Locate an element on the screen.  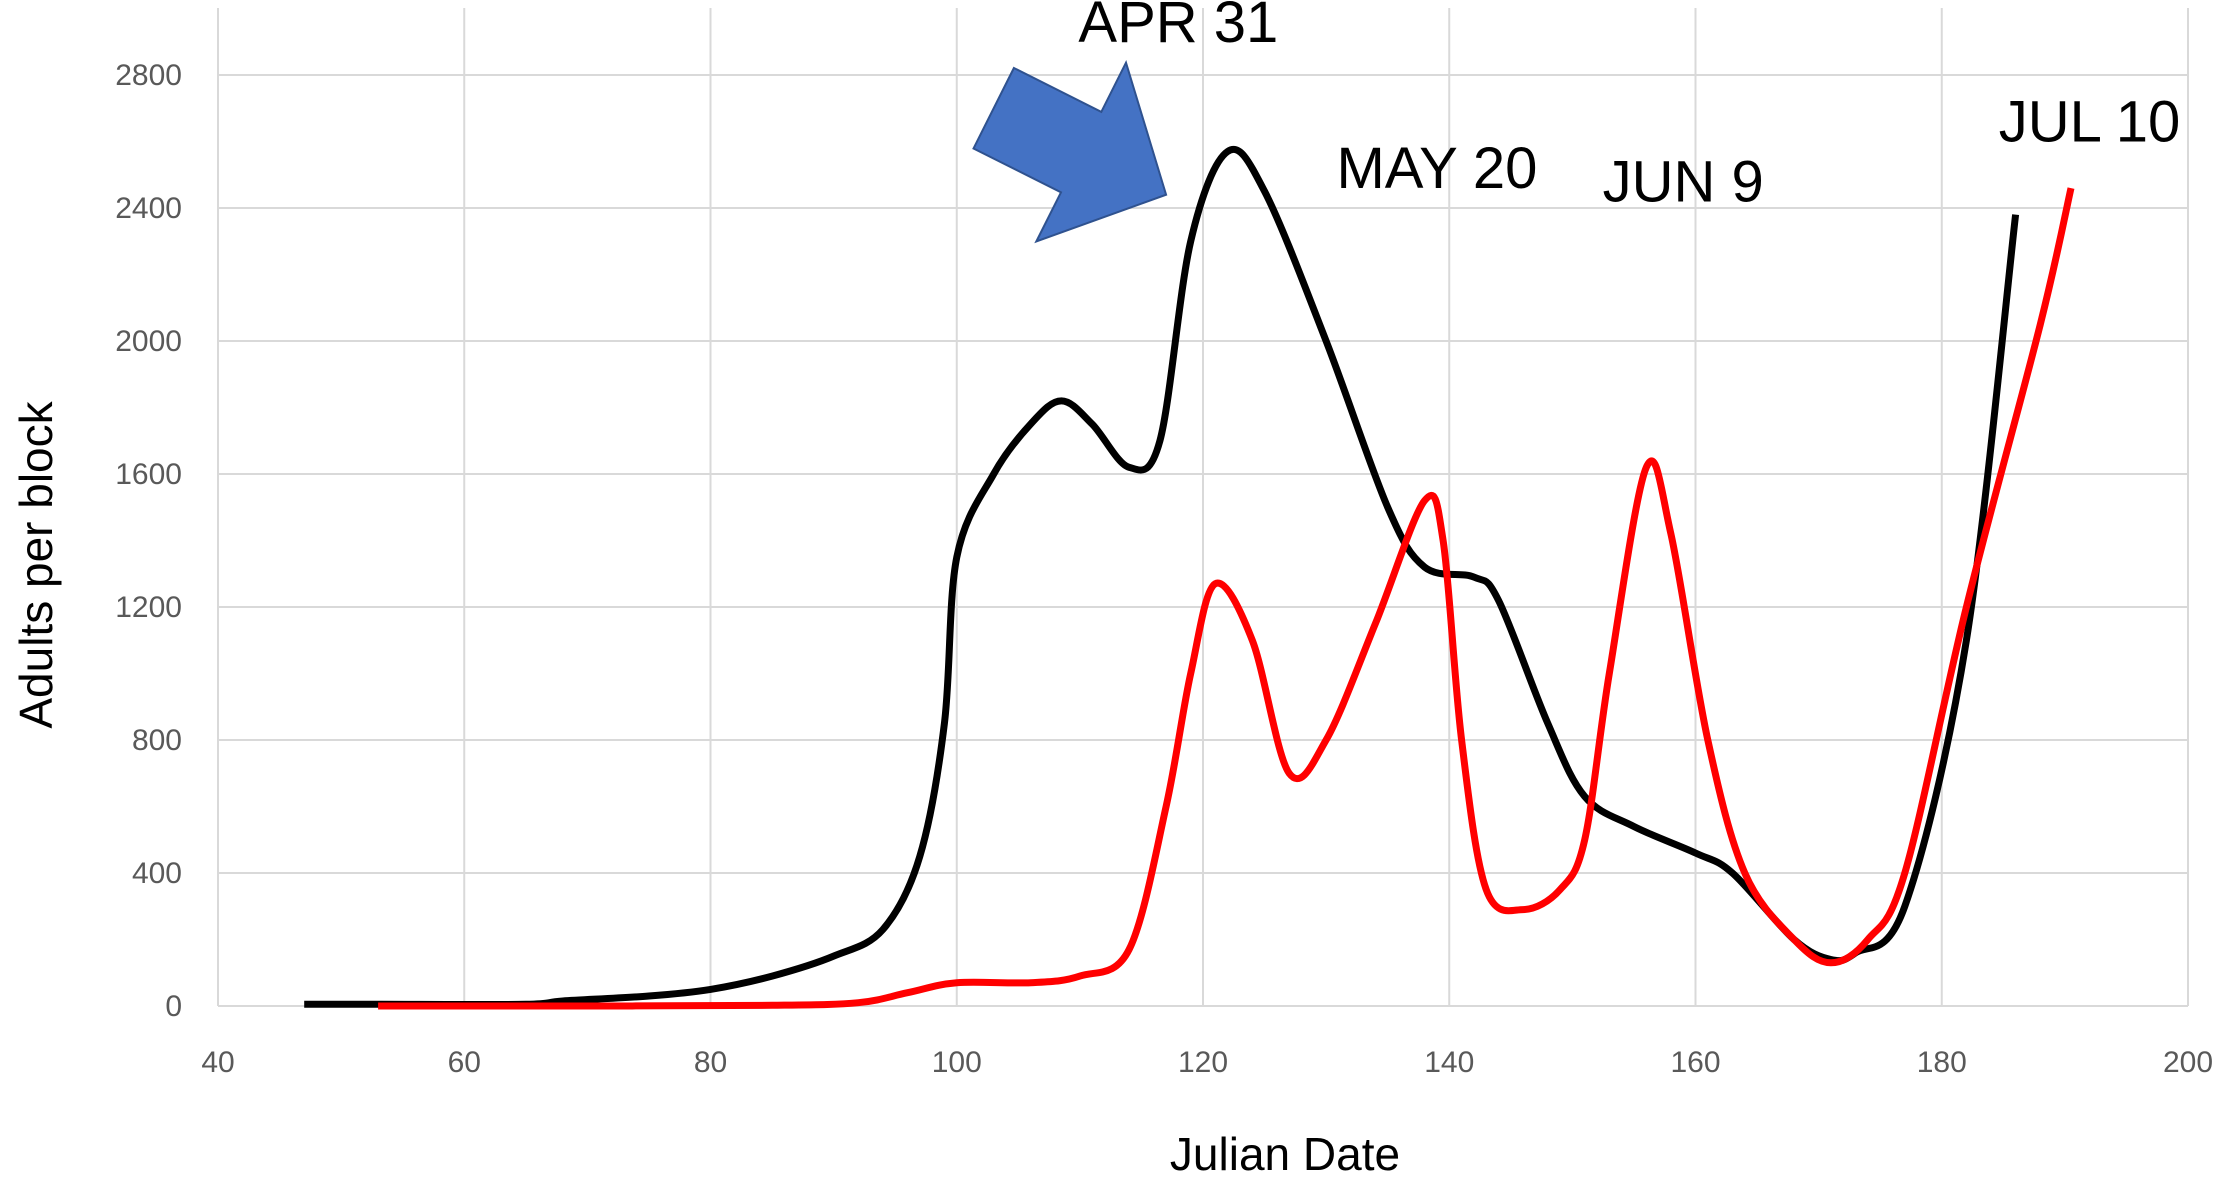
x-tick-label: 160 is located at coordinates (1695, 1062).